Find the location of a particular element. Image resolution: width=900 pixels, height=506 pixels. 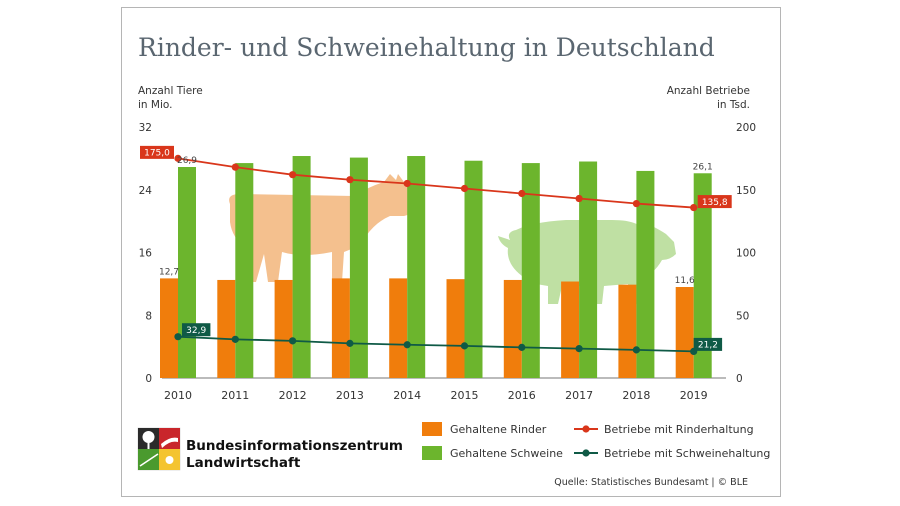

cattle-farms-line is located at coordinates (435, 183).